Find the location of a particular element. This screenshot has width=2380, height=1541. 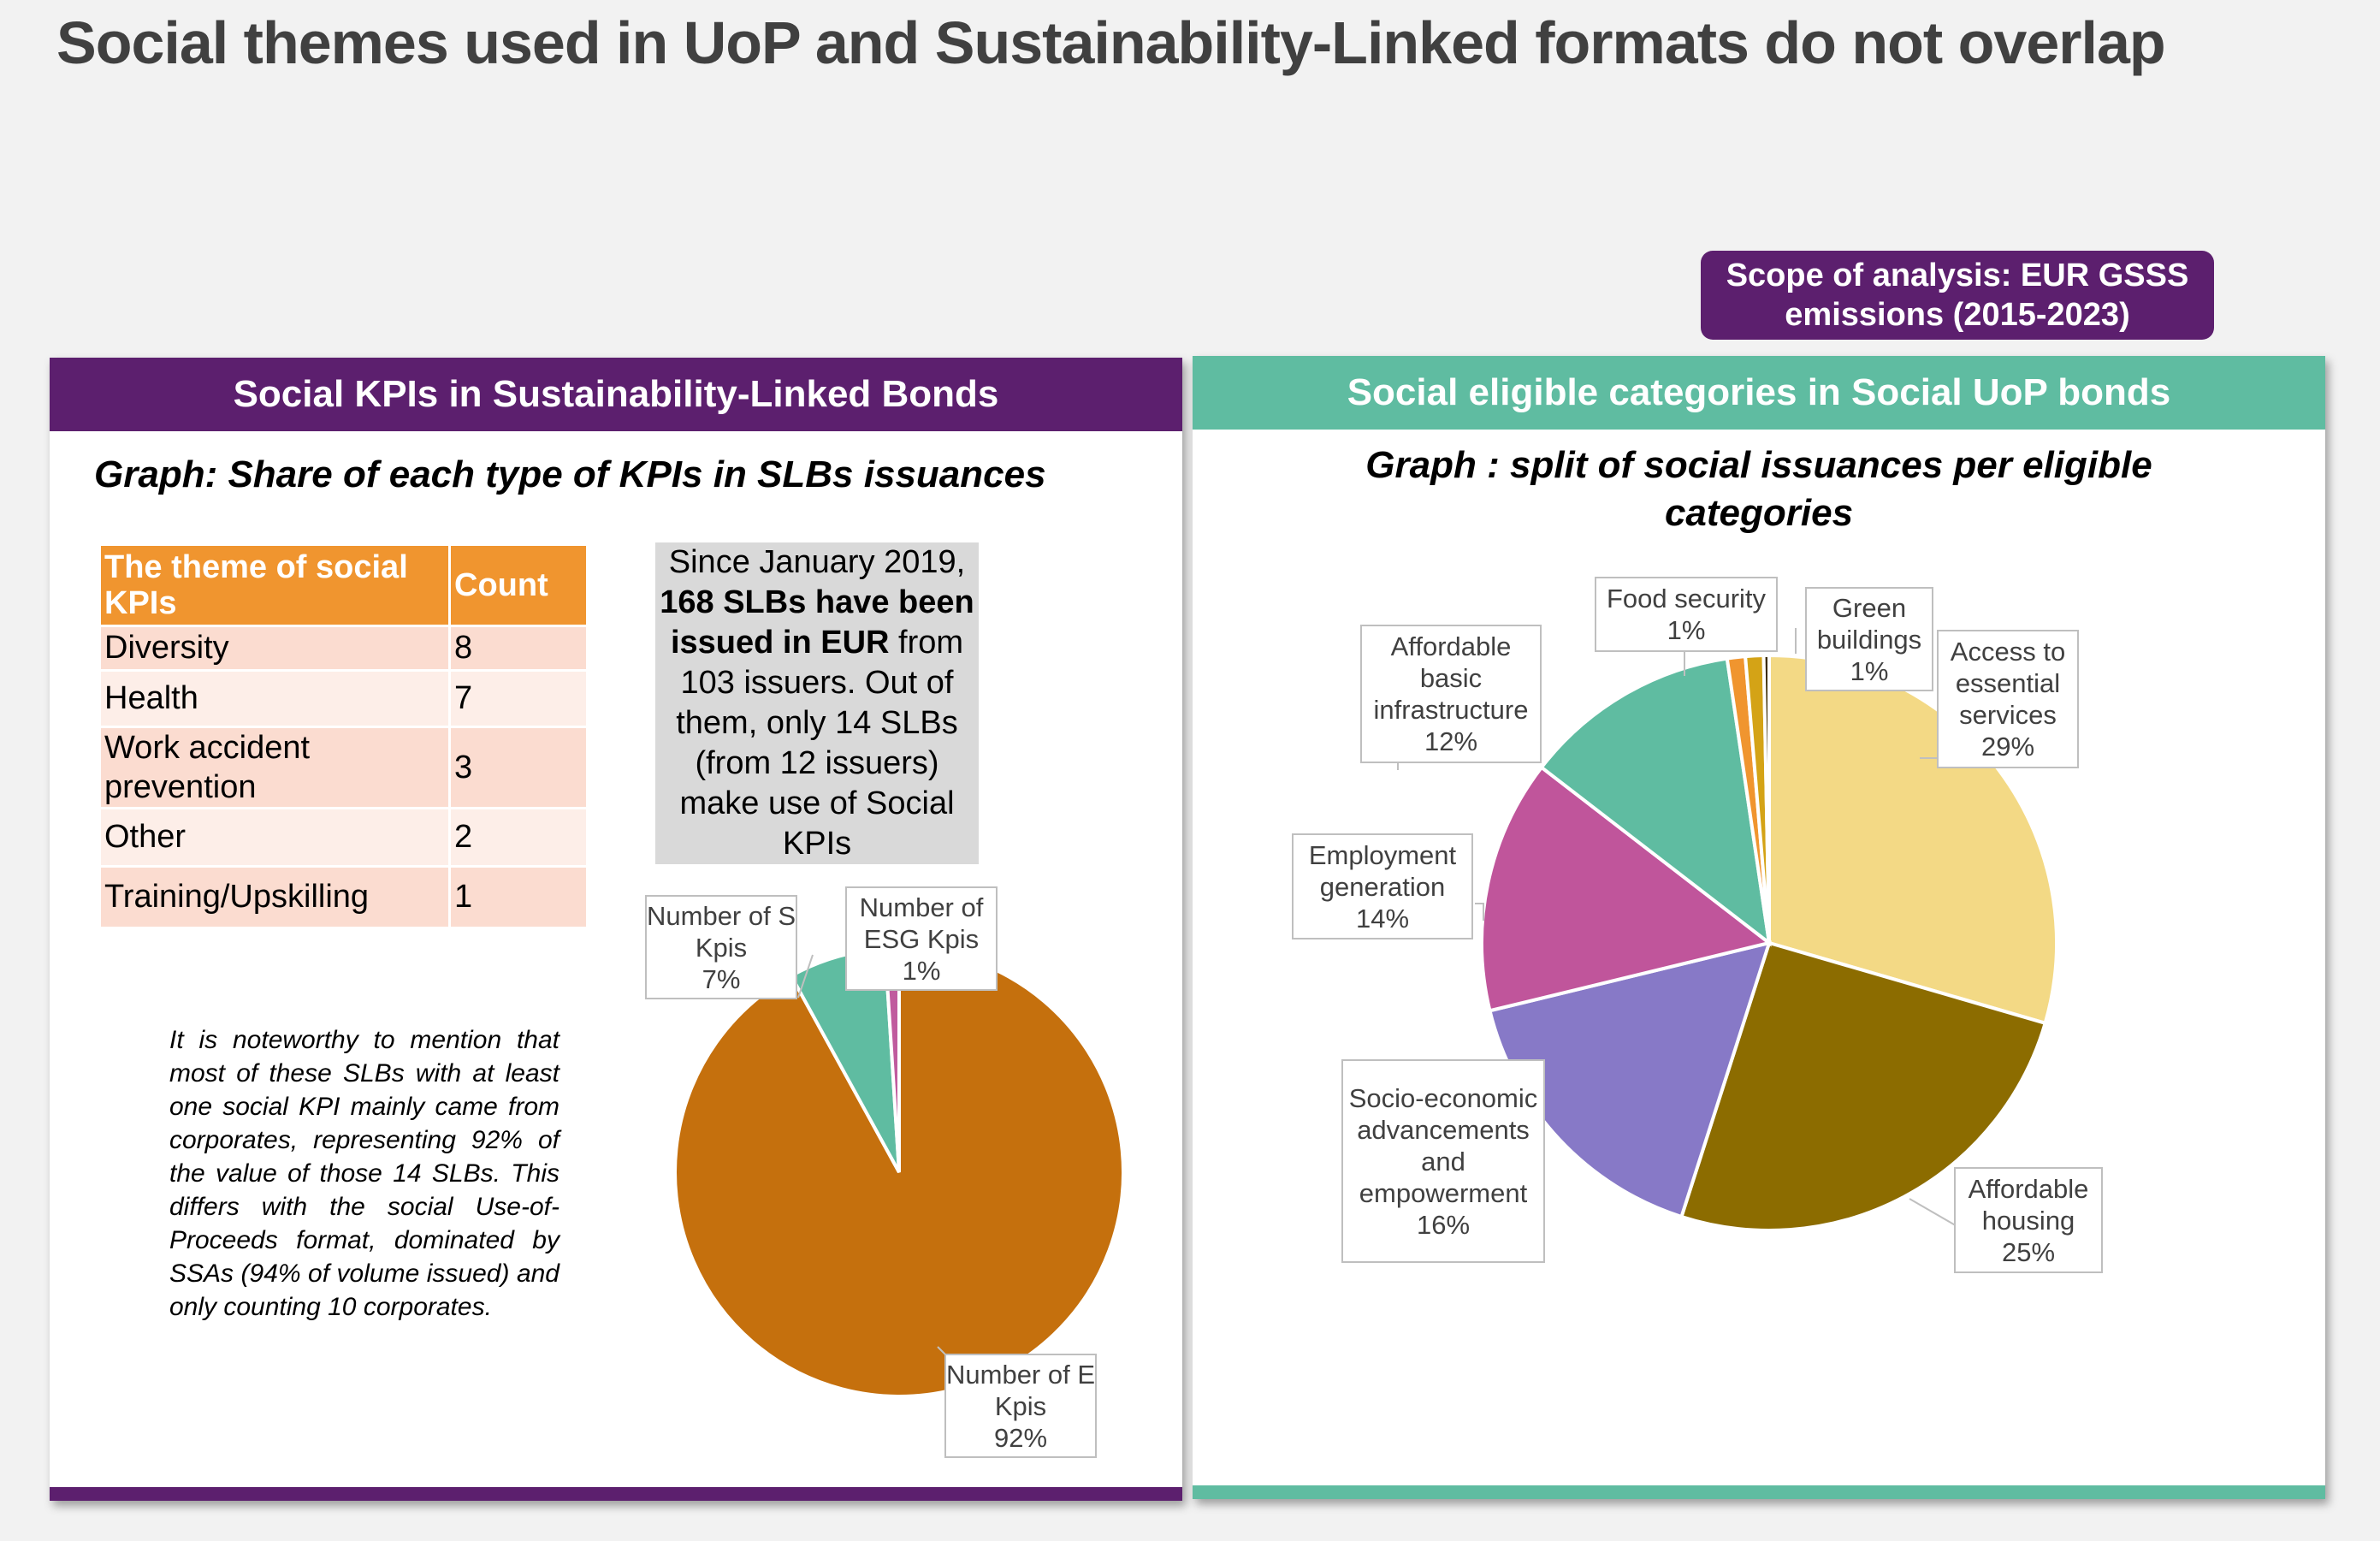

theme-cell: Work accident prevention is located at coordinates (276, 768).